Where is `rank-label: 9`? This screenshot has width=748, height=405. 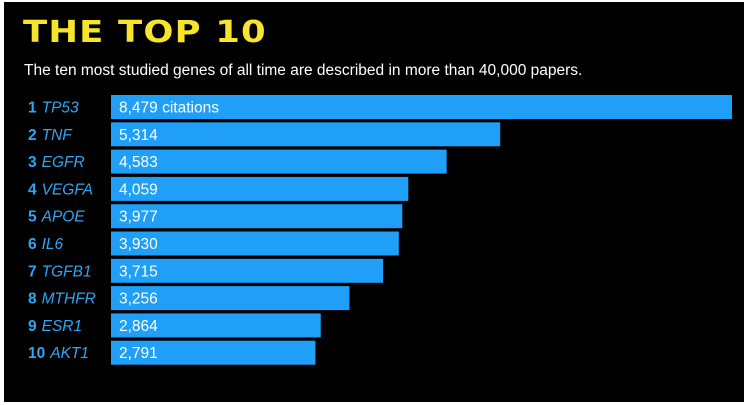 rank-label: 9 is located at coordinates (32, 326).